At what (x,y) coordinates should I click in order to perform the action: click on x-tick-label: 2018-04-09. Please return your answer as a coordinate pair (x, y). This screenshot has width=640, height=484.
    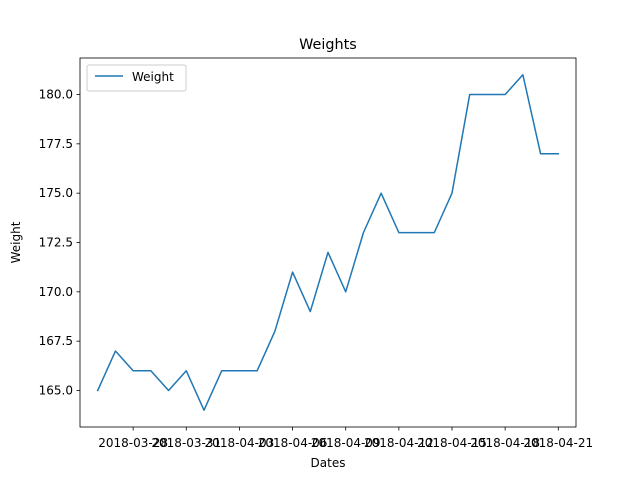
    Looking at the image, I should click on (346, 443).